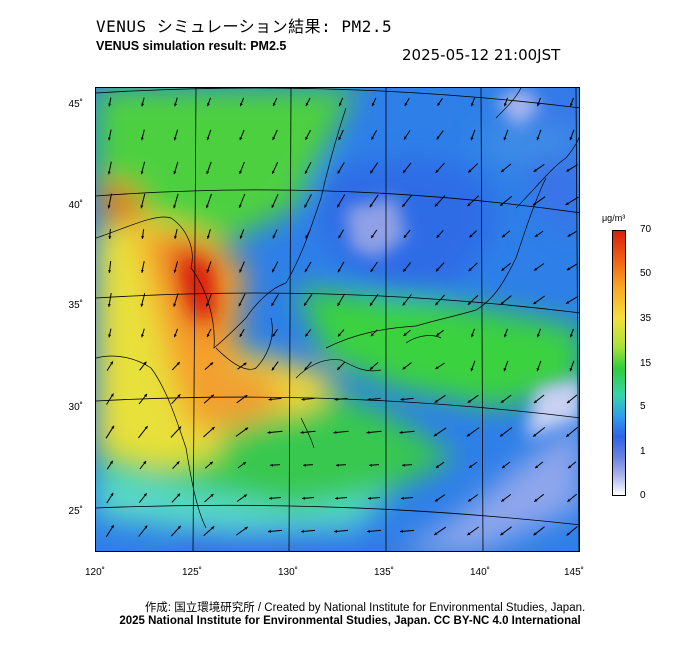 Image resolution: width=700 pixels, height=649 pixels. Describe the element at coordinates (94, 572) in the screenshot. I see `lon-label-120: 120˚` at that location.